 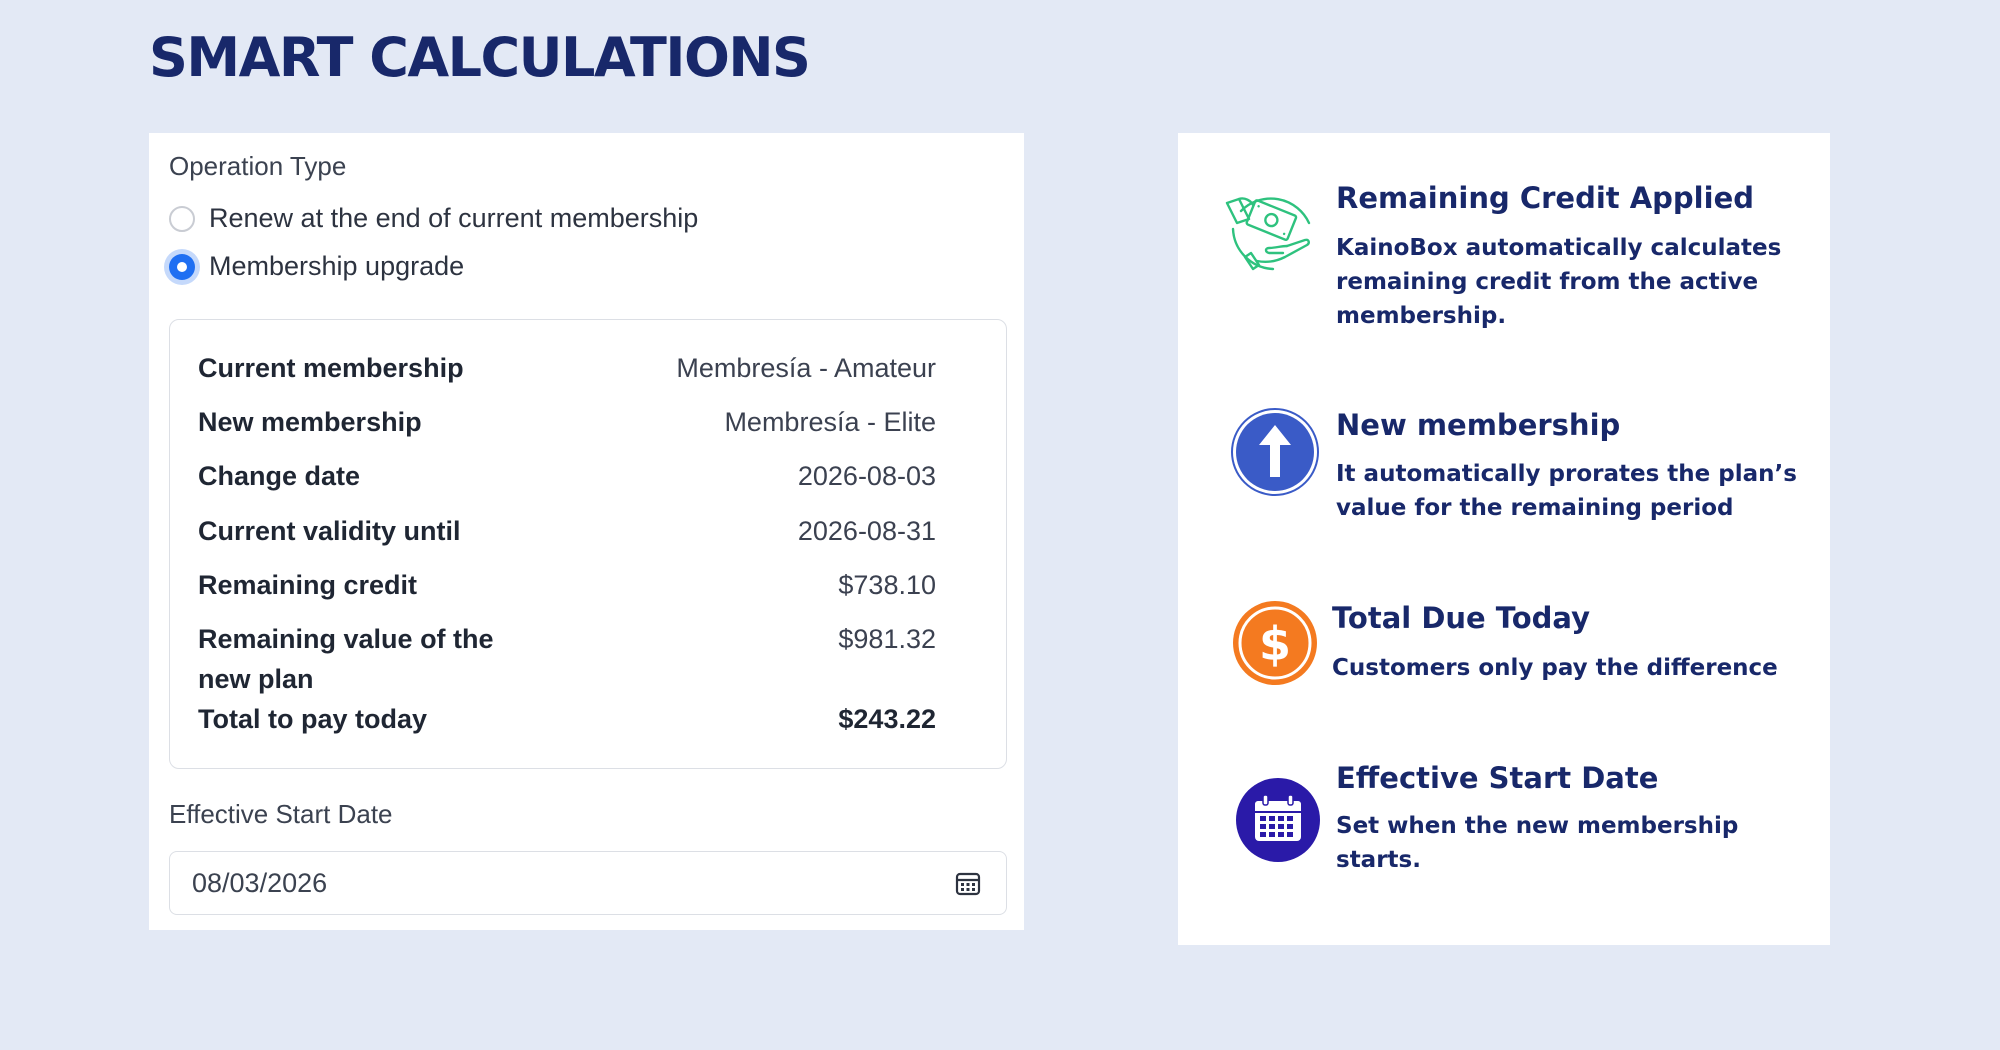 I want to click on calendar-picker-icon, so click(x=968, y=884).